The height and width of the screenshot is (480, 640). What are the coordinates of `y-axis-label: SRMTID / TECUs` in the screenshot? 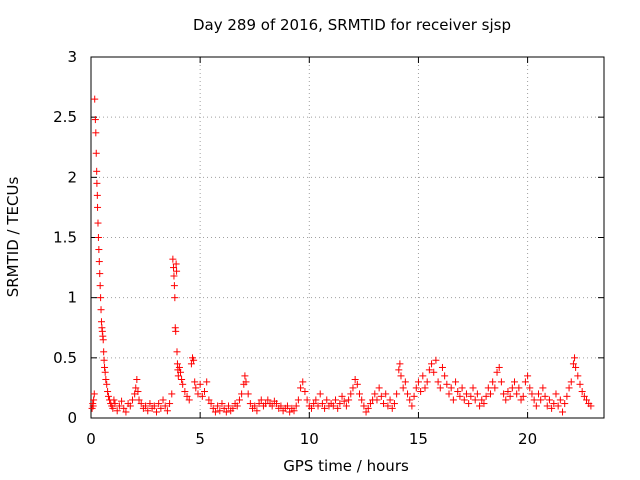 It's located at (13, 237).